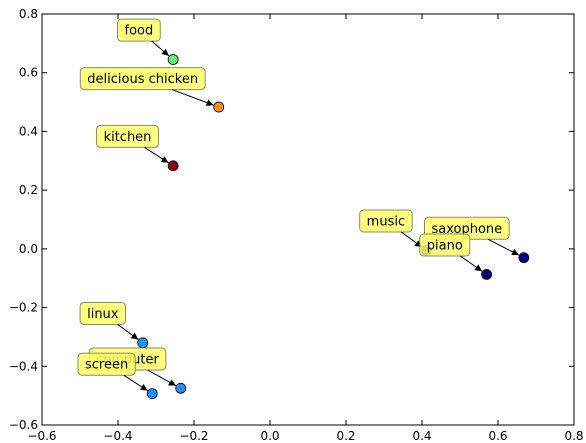 The width and height of the screenshot is (586, 443). What do you see at coordinates (143, 343) in the screenshot?
I see `point-linux` at bounding box center [143, 343].